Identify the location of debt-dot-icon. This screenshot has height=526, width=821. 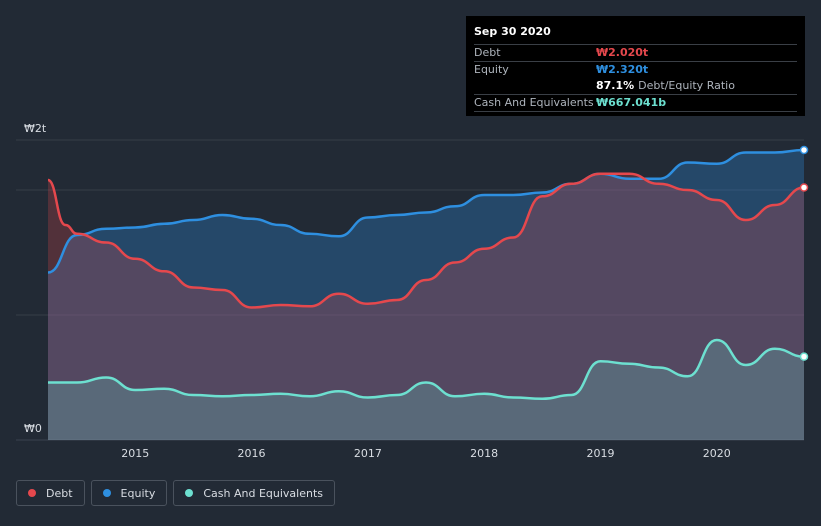
(32, 493).